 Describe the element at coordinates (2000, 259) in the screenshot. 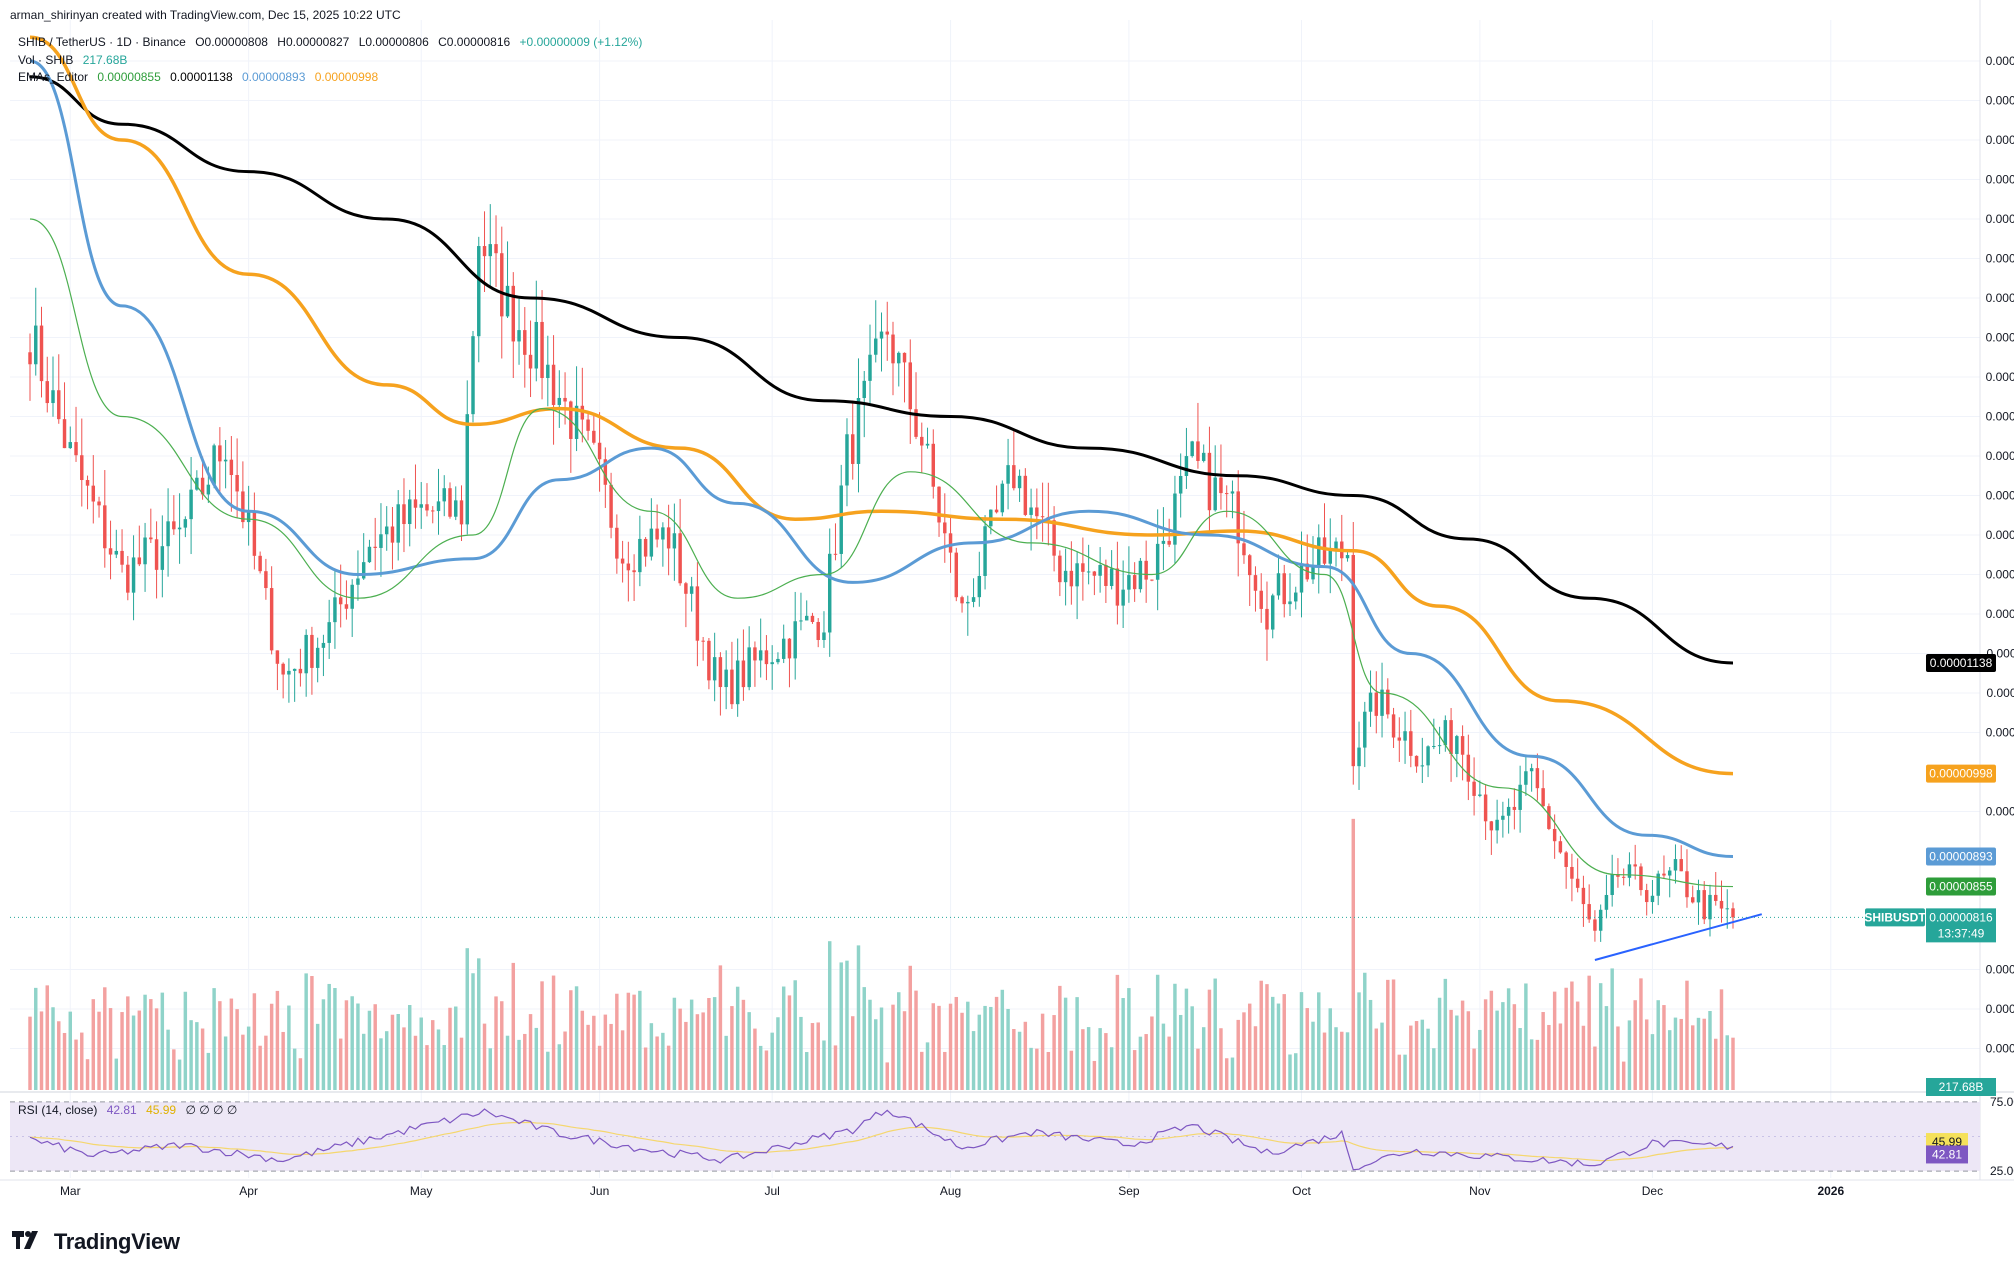

I see `y-axis-tick-label: 0.00001650` at that location.